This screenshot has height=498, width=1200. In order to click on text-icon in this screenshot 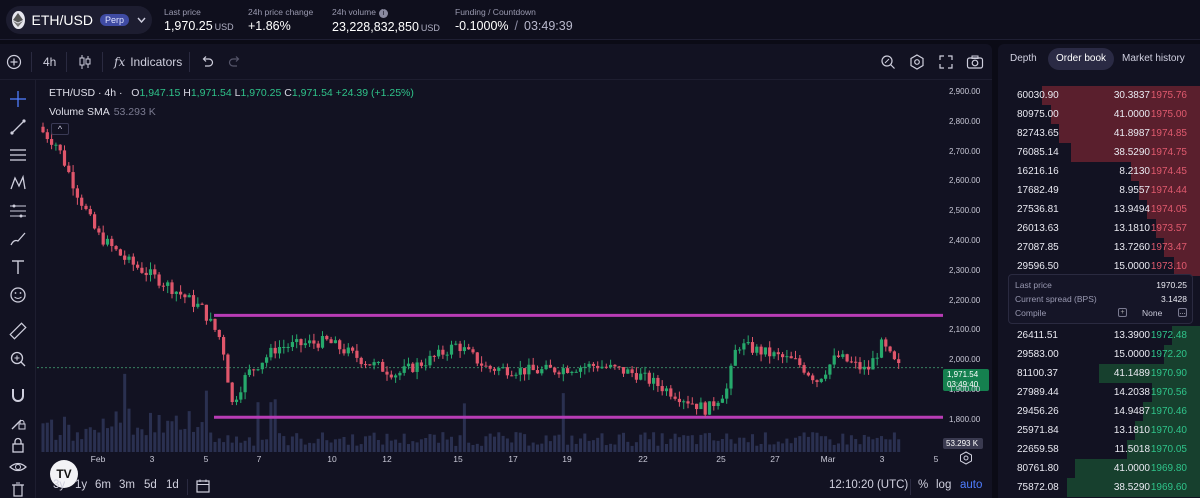, I will do `click(18, 267)`.